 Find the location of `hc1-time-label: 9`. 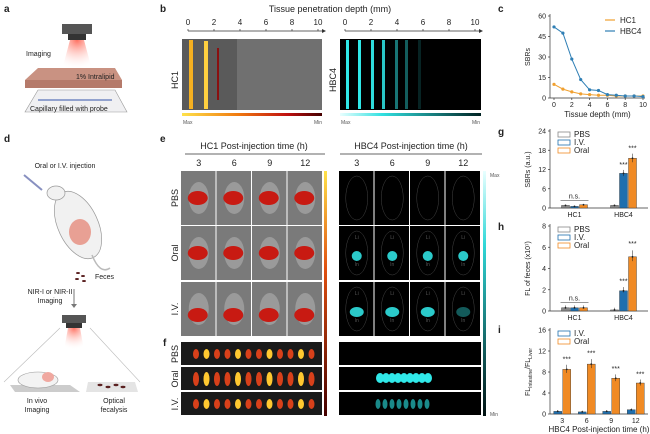

hc1-time-label: 9 is located at coordinates (269, 163).